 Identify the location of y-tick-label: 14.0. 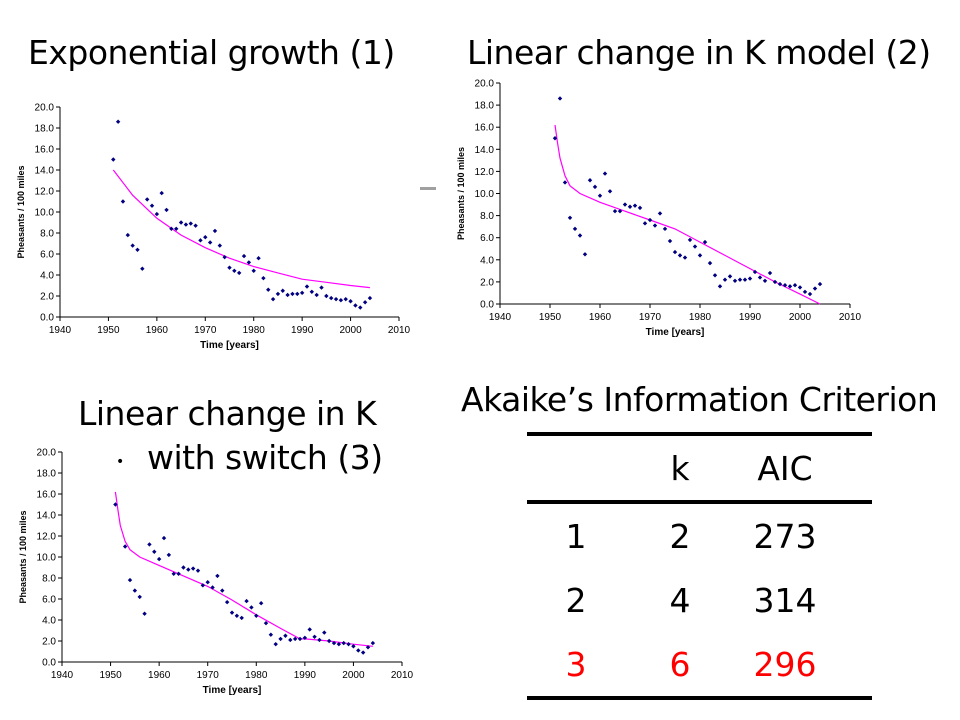
(47, 516).